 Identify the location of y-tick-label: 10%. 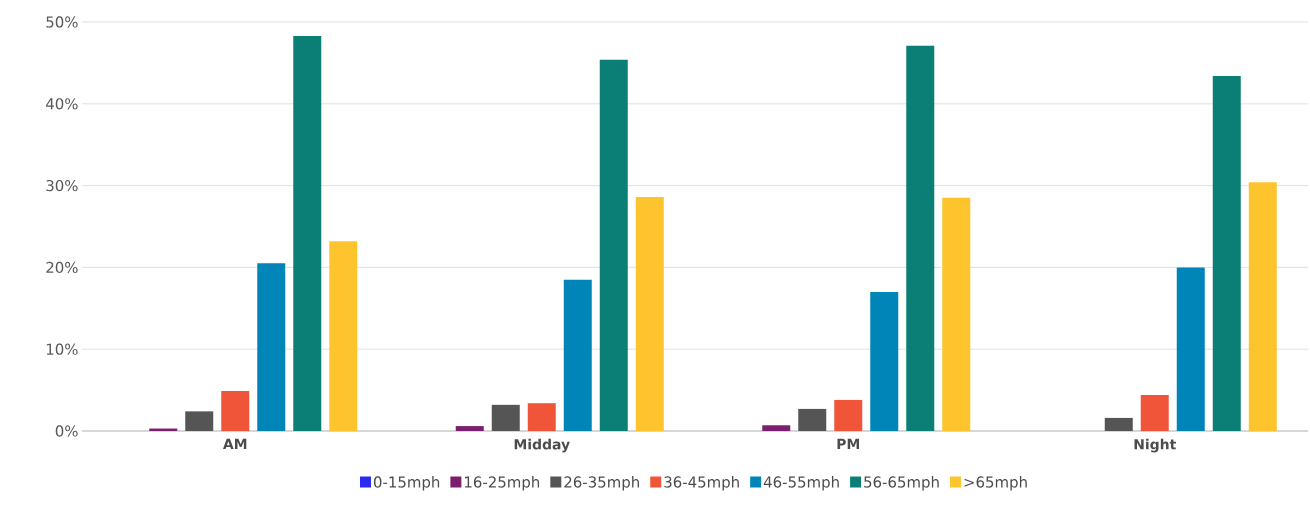
(62, 349).